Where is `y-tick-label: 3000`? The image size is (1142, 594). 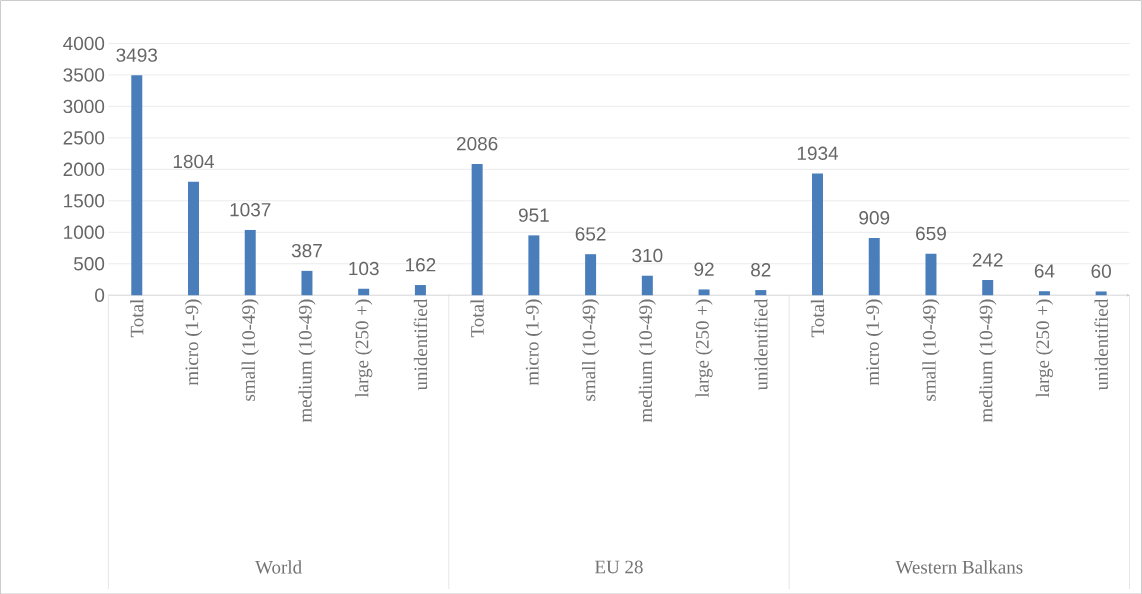 y-tick-label: 3000 is located at coordinates (84, 106).